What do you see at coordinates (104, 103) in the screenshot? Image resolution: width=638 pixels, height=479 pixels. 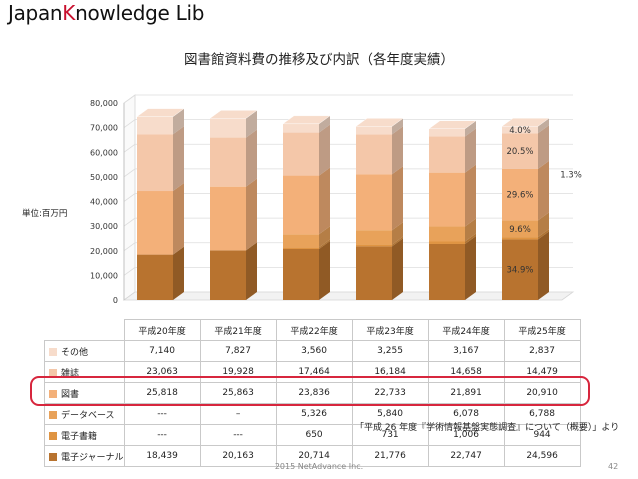 I see `y-tick-label: 80,000` at bounding box center [104, 103].